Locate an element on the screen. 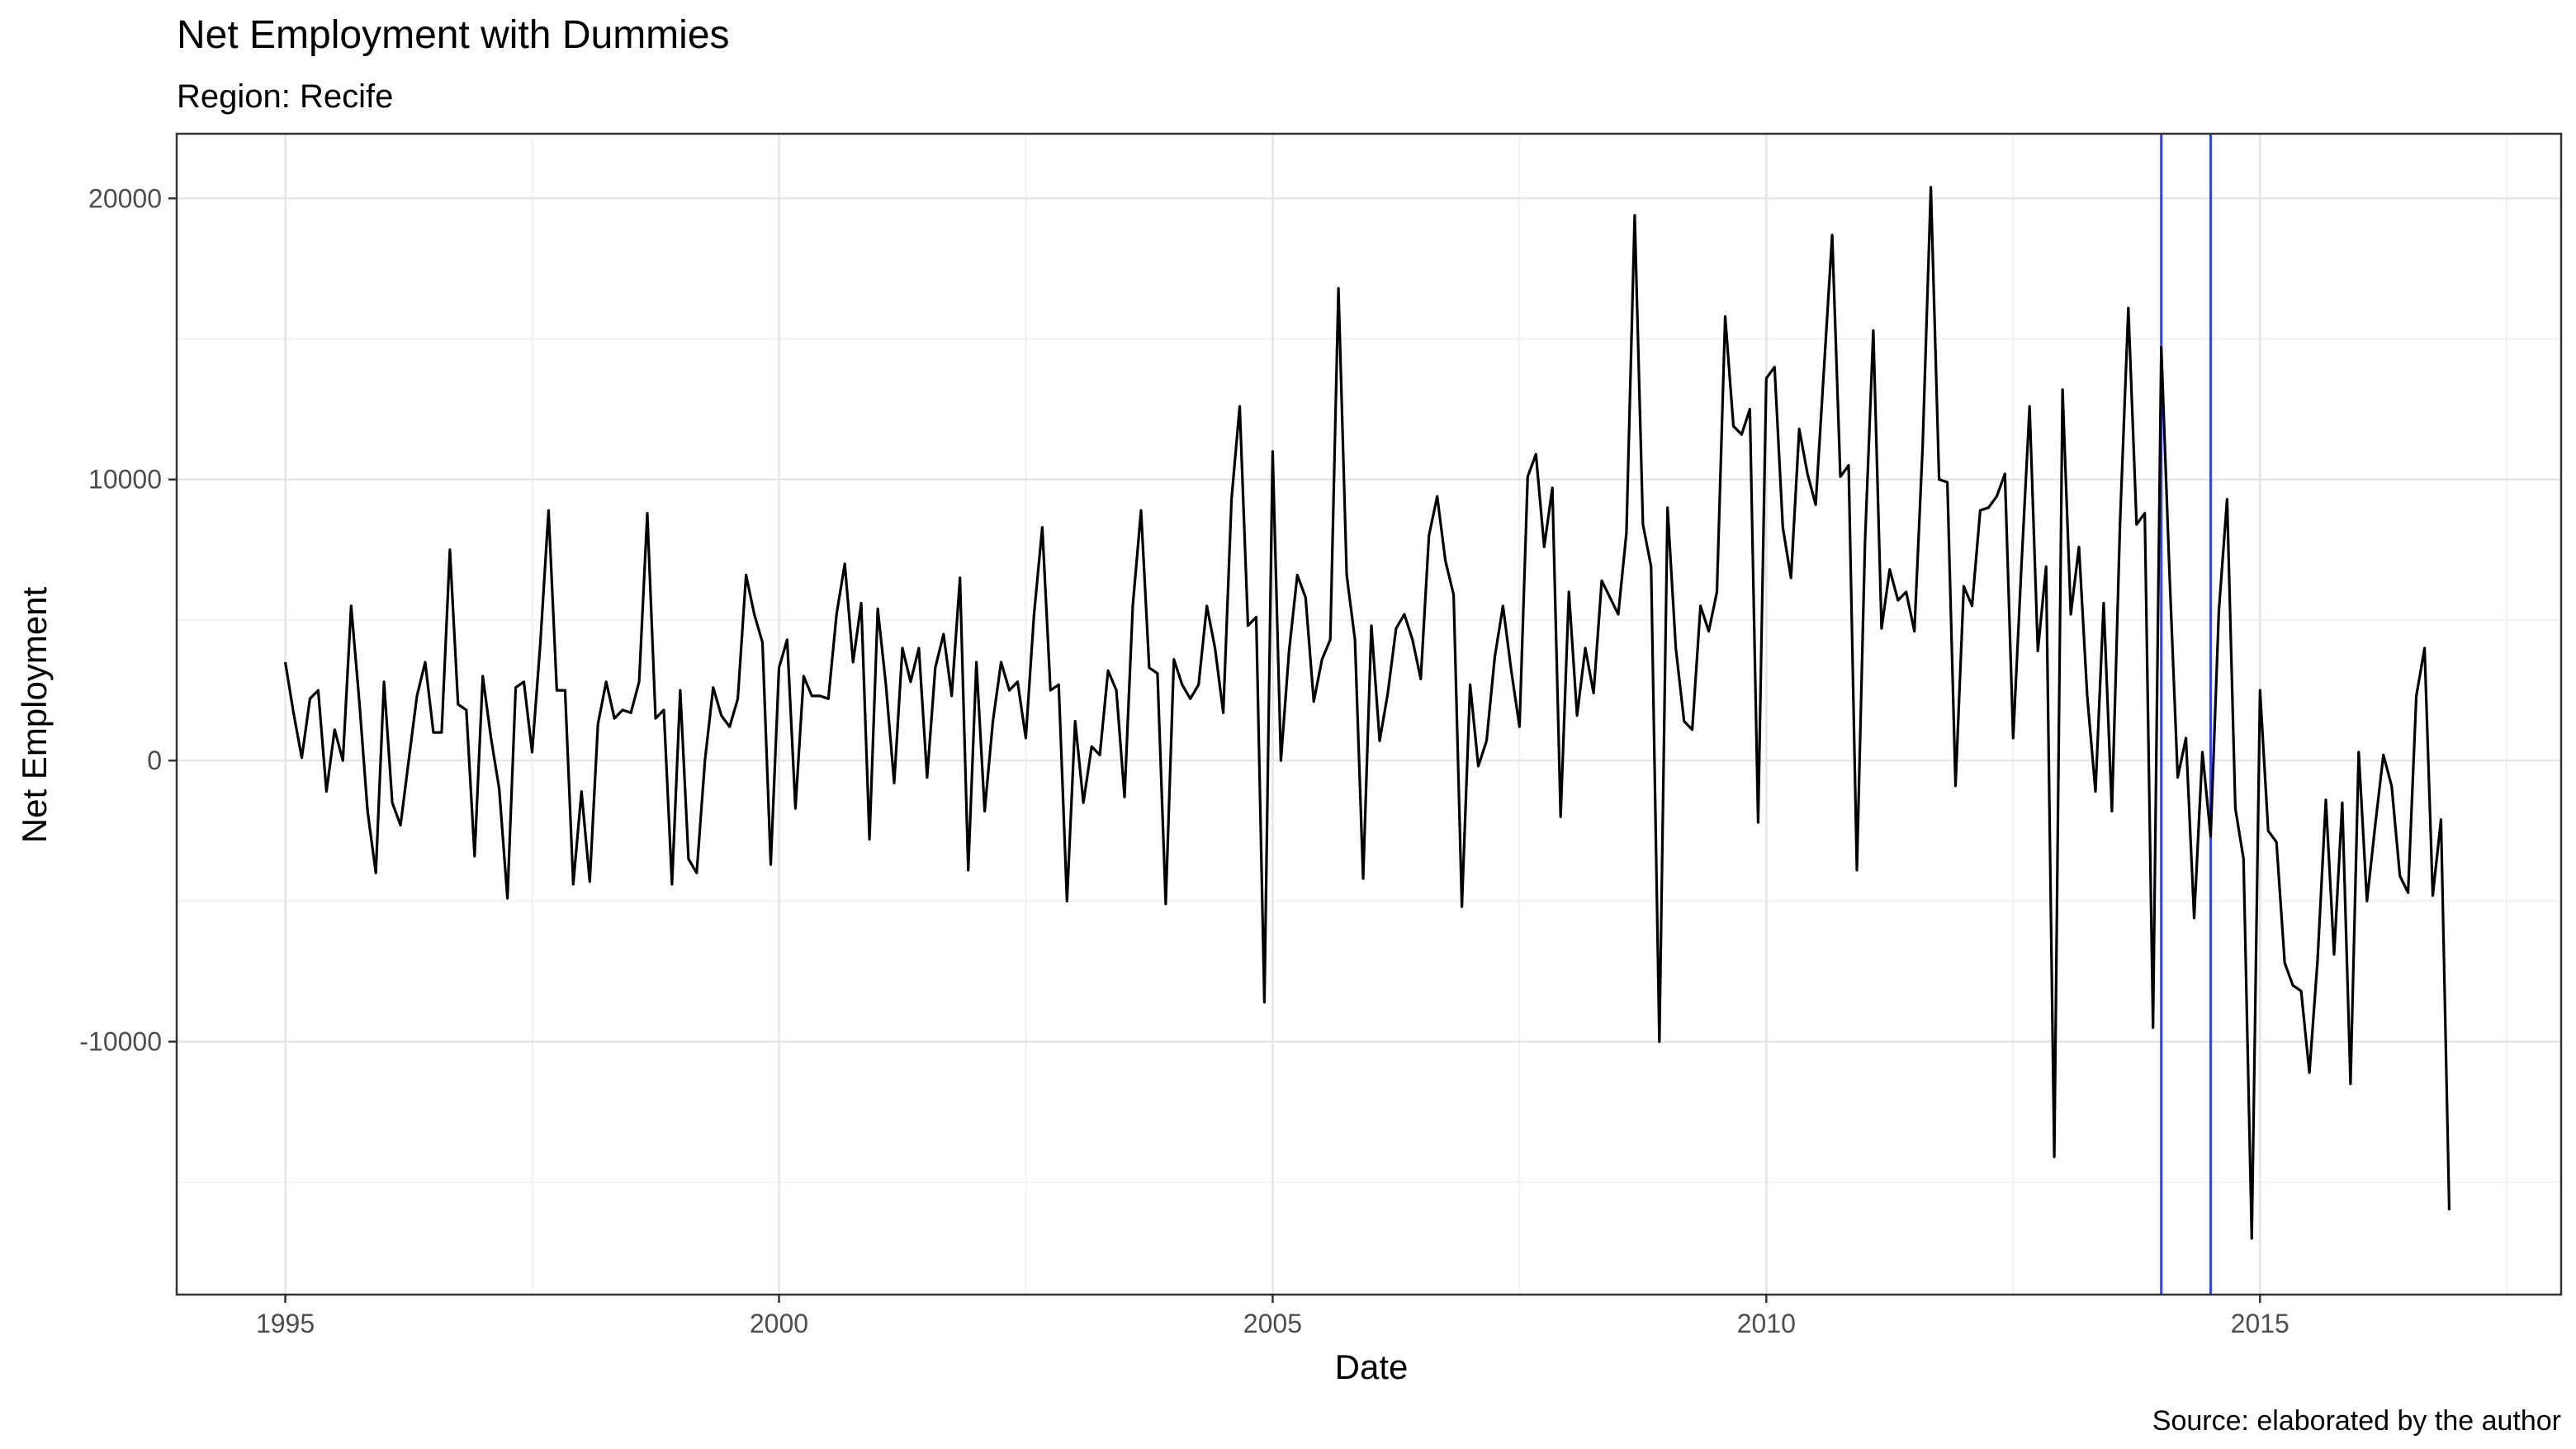  y-tick-label: -10000 is located at coordinates (120, 1042).